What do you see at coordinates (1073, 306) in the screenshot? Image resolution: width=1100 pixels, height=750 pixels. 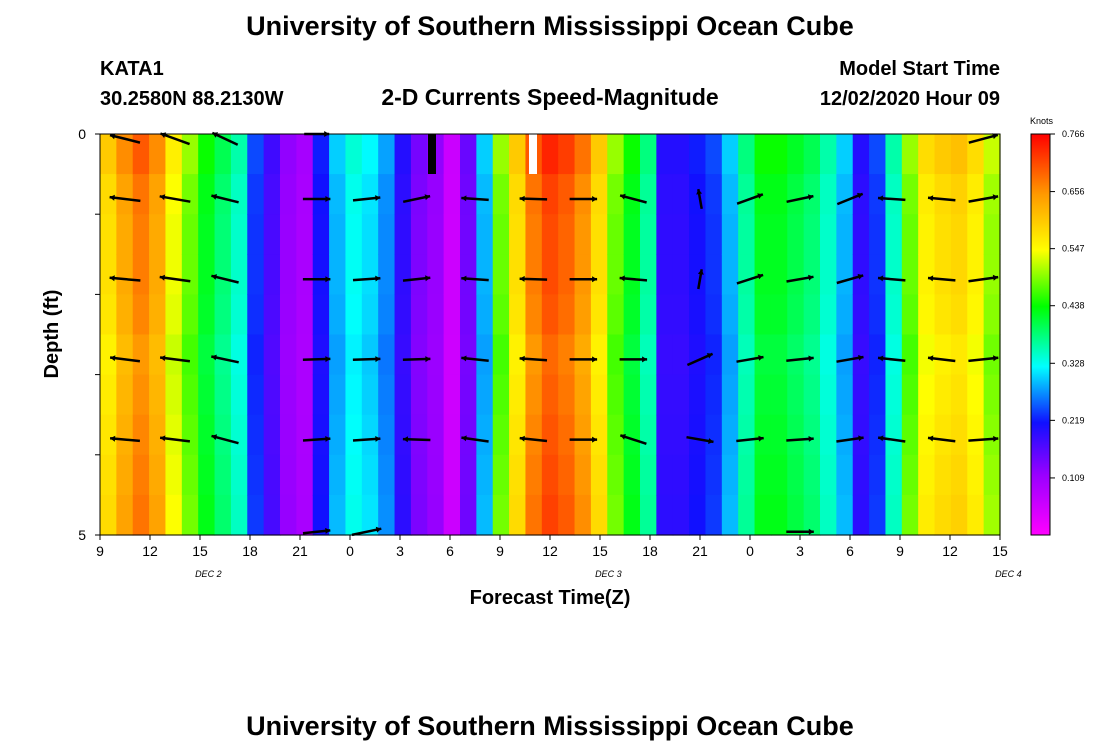 I see `colorbar-tick-label: 0.438` at bounding box center [1073, 306].